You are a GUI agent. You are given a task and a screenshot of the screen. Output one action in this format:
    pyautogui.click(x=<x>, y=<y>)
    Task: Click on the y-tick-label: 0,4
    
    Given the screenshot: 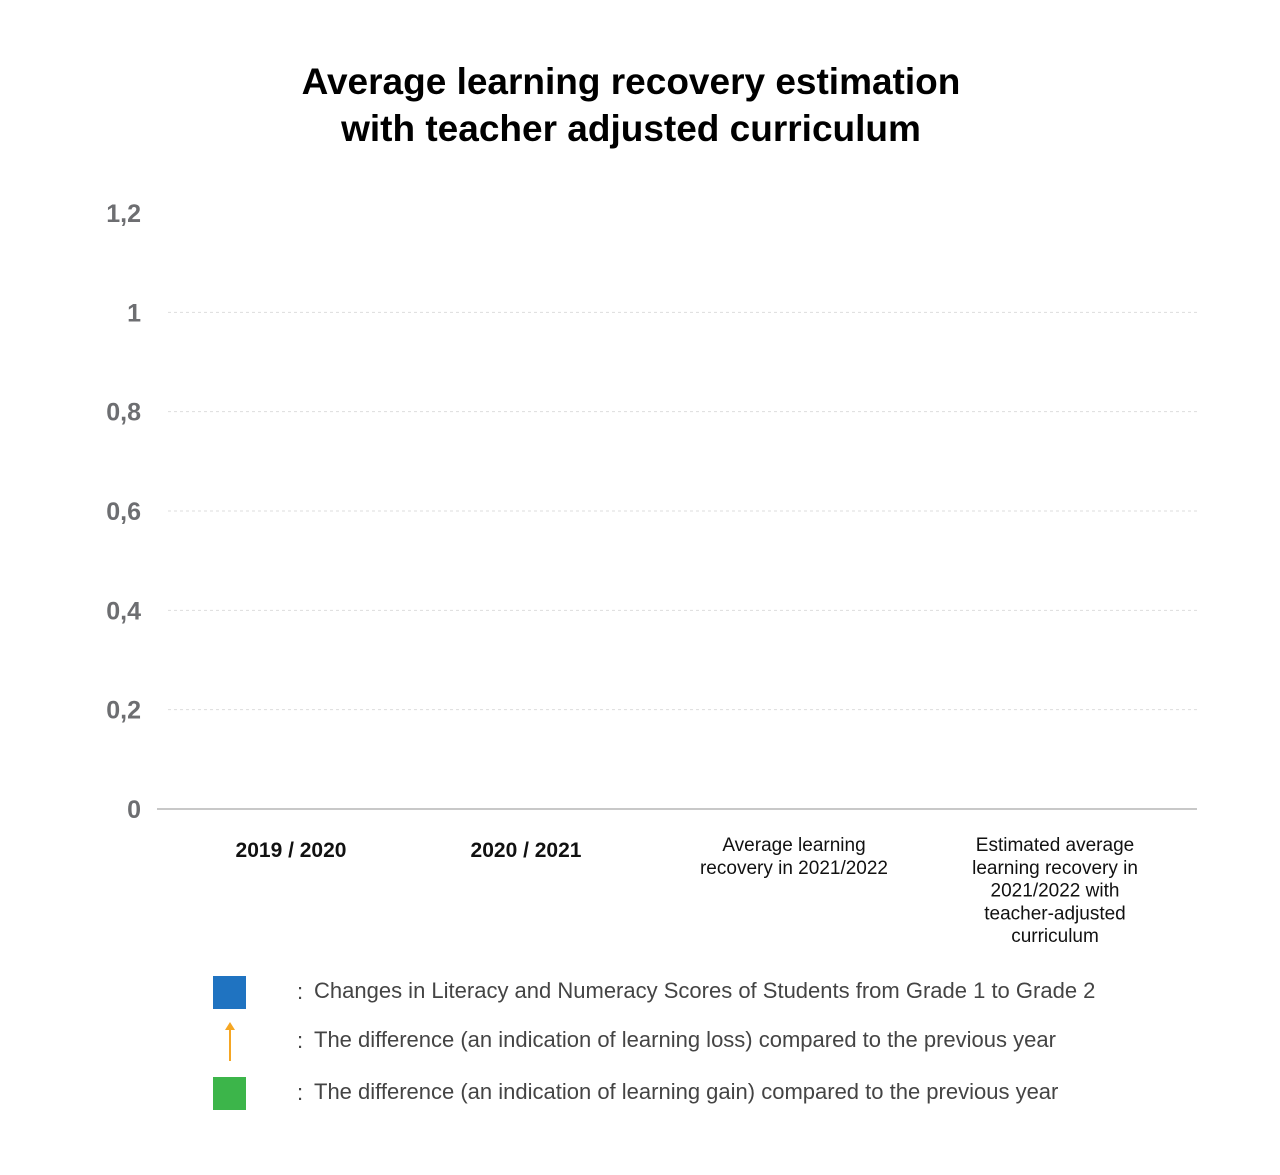 What is the action you would take?
    pyautogui.click(x=123, y=611)
    